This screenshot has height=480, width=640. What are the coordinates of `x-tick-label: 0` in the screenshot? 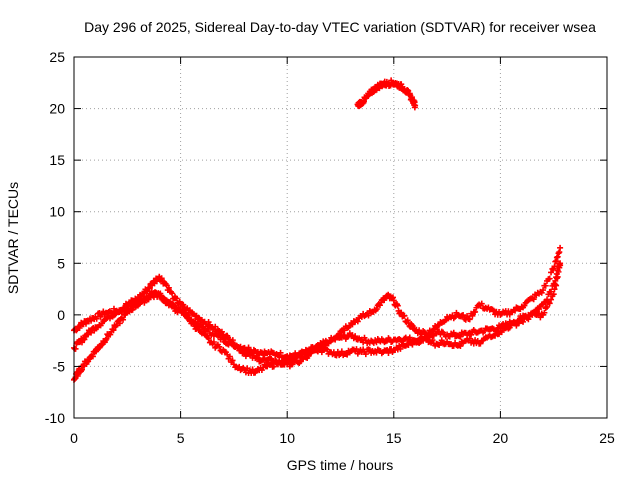 It's located at (74, 438).